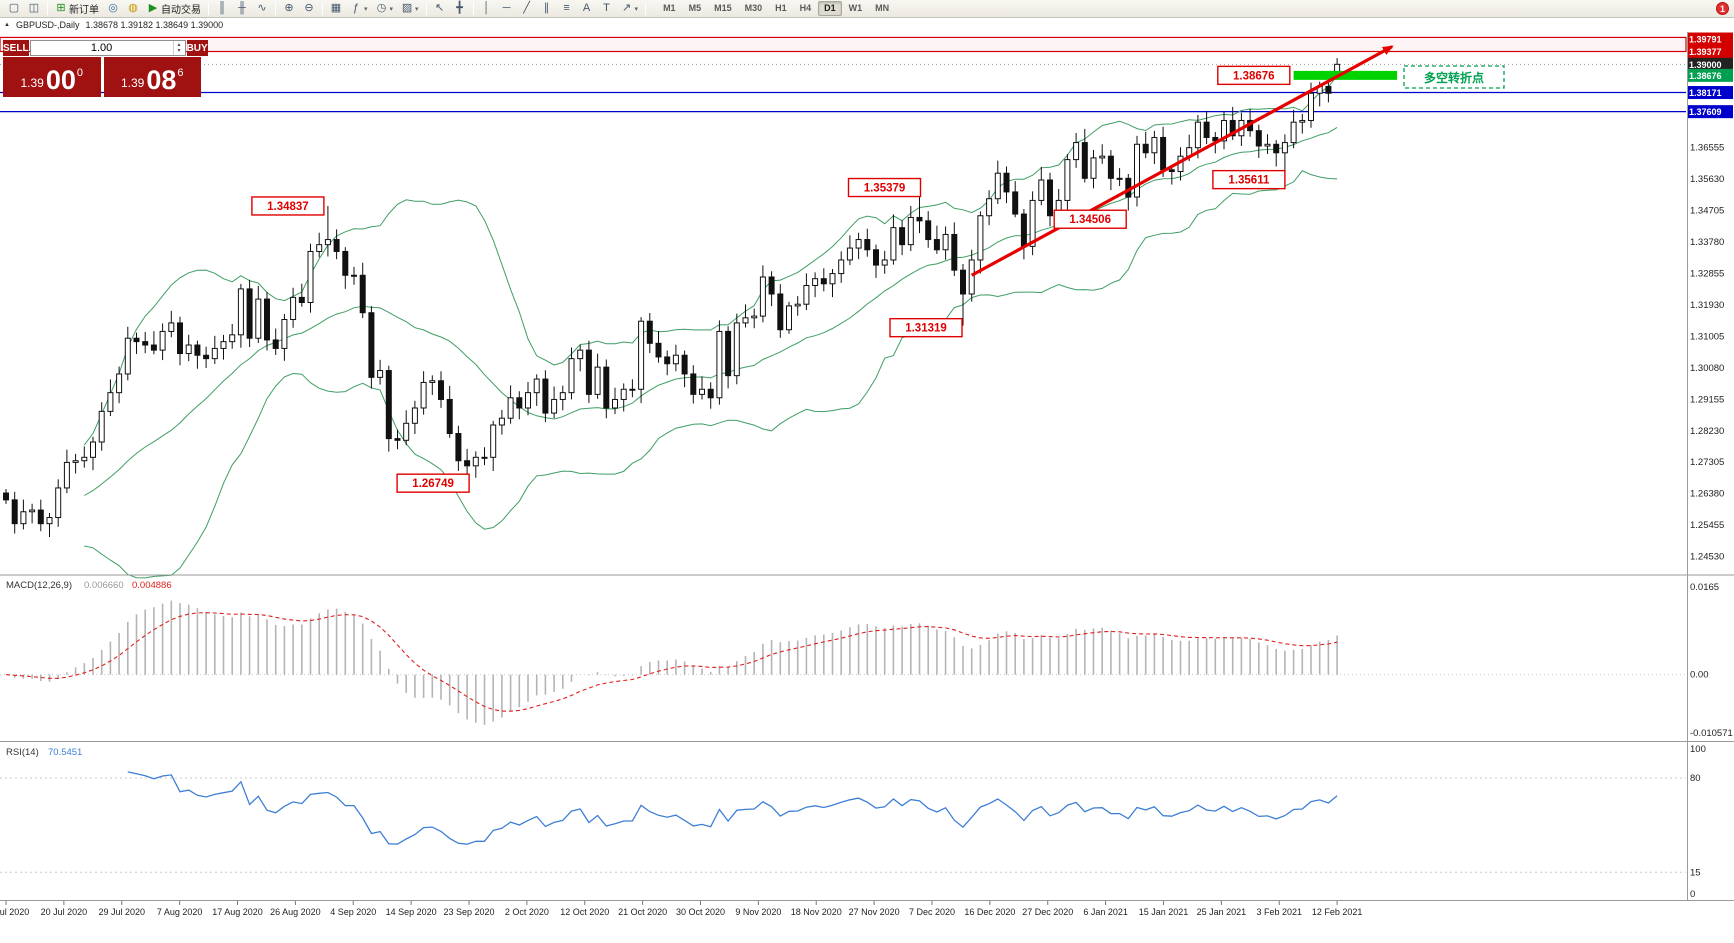 This screenshot has height=943, width=1734. I want to click on buy-button: BUY, so click(197, 48).